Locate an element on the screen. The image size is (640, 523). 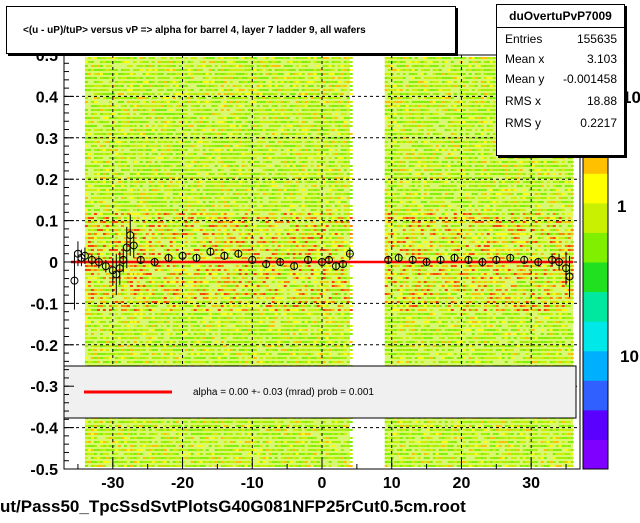
stat-key: RMS y is located at coordinates (523, 123).